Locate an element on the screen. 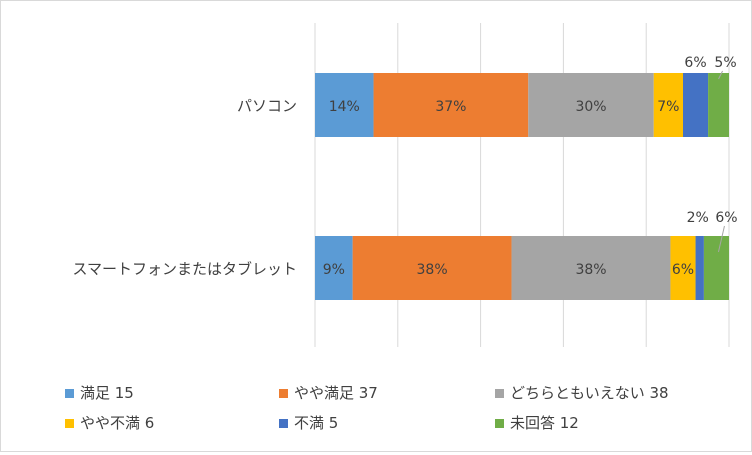 The image size is (752, 455). category-label: パソコン is located at coordinates (267, 106).